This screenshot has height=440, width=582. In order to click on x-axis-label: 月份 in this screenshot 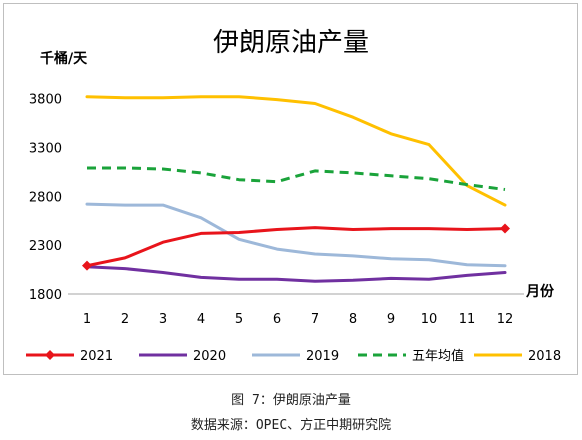, I will do `click(540, 291)`.